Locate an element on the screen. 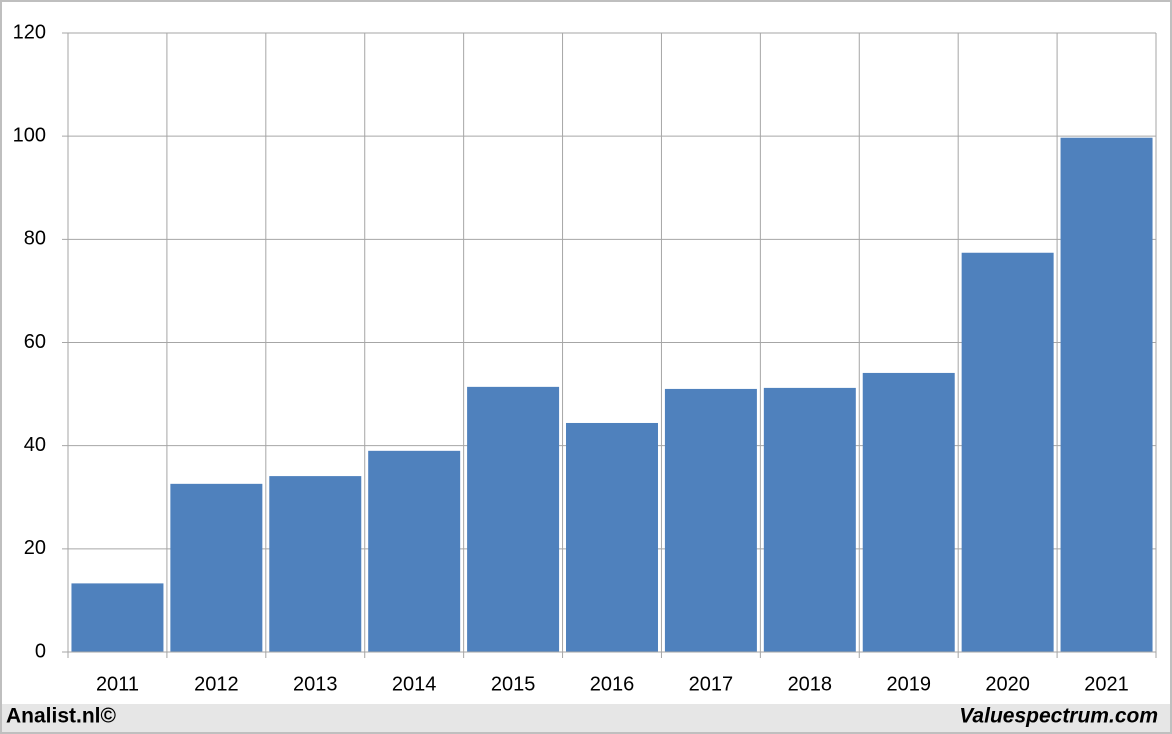 Image resolution: width=1172 pixels, height=734 pixels. x-tick-label: 2021 is located at coordinates (1106, 684).